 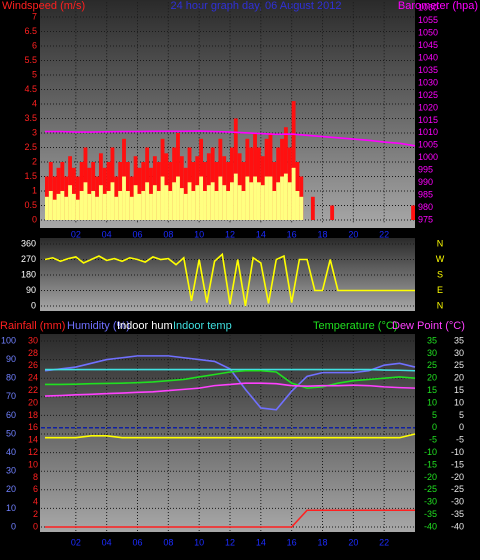 I want to click on y-tick-label: -10, so click(x=430, y=452).